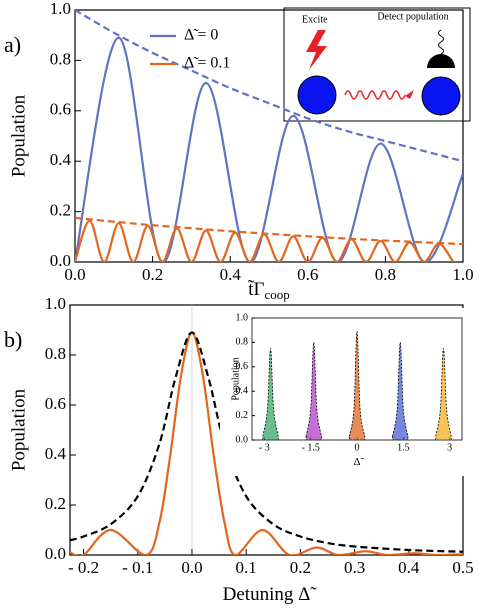 The image size is (479, 608). Describe the element at coordinates (441, 61) in the screenshot. I see `detector-icon` at that location.